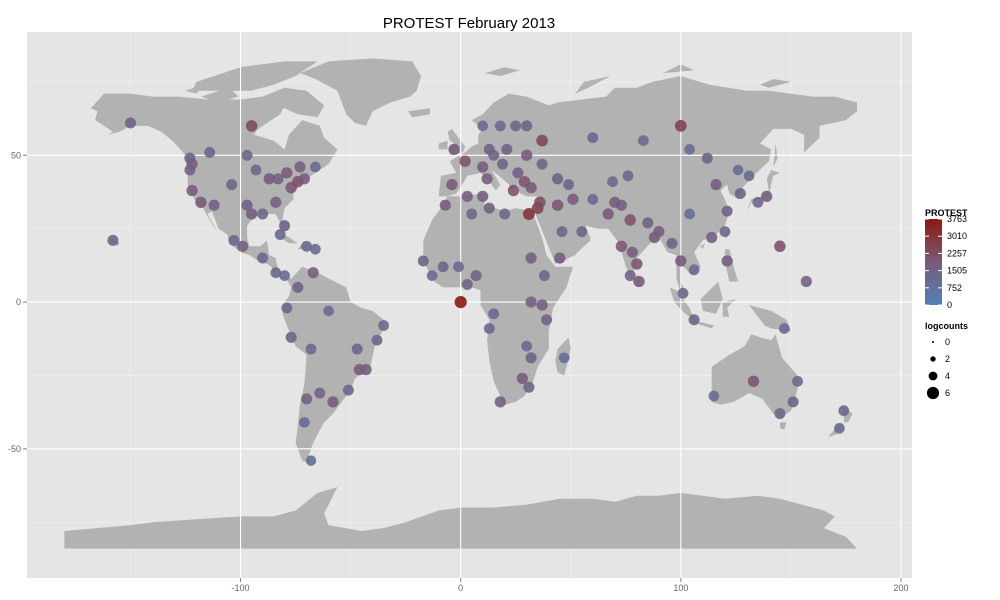  I want to click on color-legend-label: 2257, so click(957, 253).